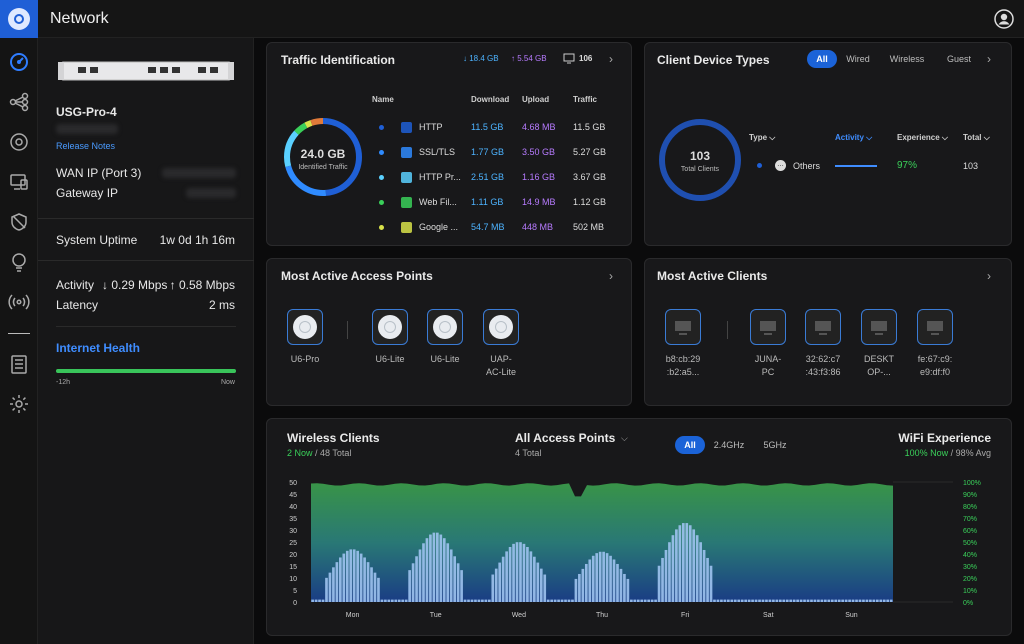 The height and width of the screenshot is (644, 1024). I want to click on dashboard-icon, so click(19, 62).